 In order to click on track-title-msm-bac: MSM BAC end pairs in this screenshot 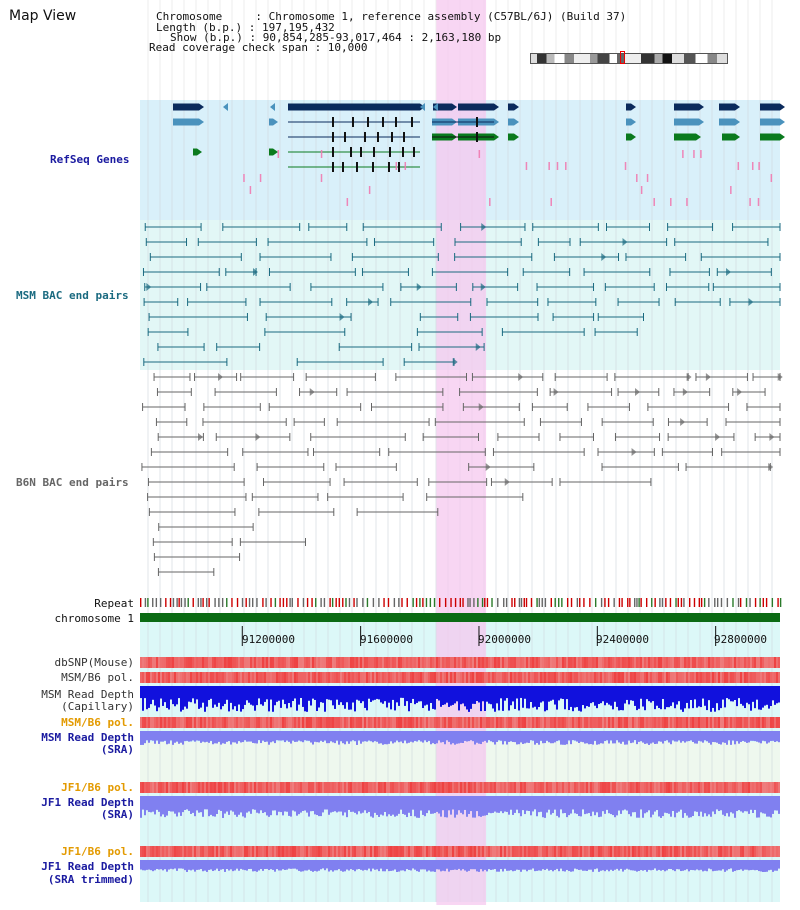, I will do `click(72, 295)`.